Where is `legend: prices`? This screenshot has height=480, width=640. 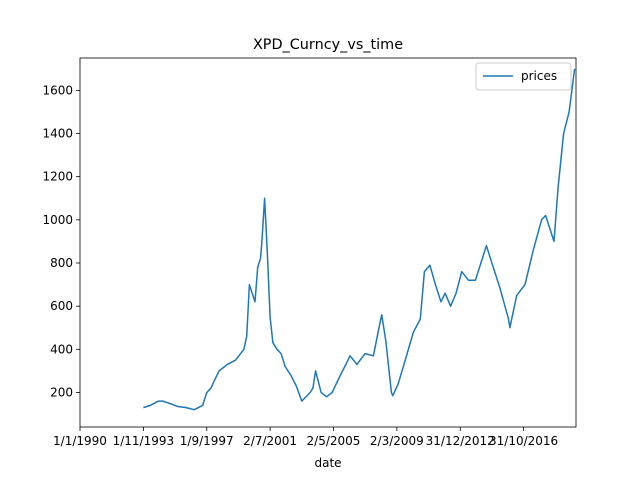 legend: prices is located at coordinates (523, 76).